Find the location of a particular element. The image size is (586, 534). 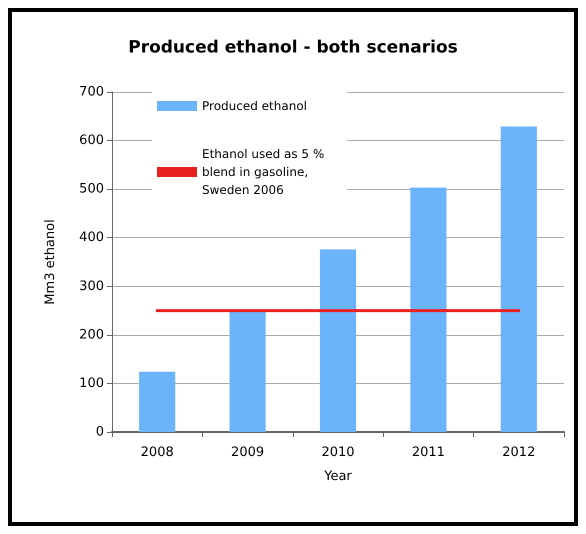

x-tick-label: 2008 is located at coordinates (157, 452).